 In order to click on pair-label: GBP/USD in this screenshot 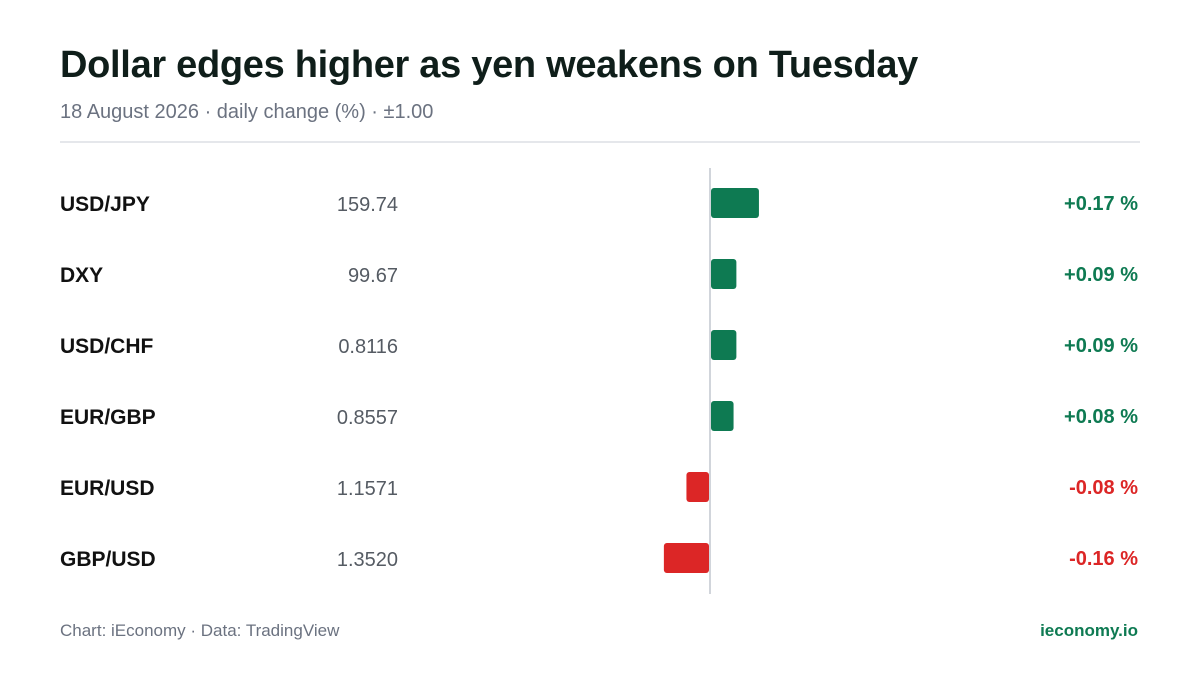, I will do `click(108, 559)`.